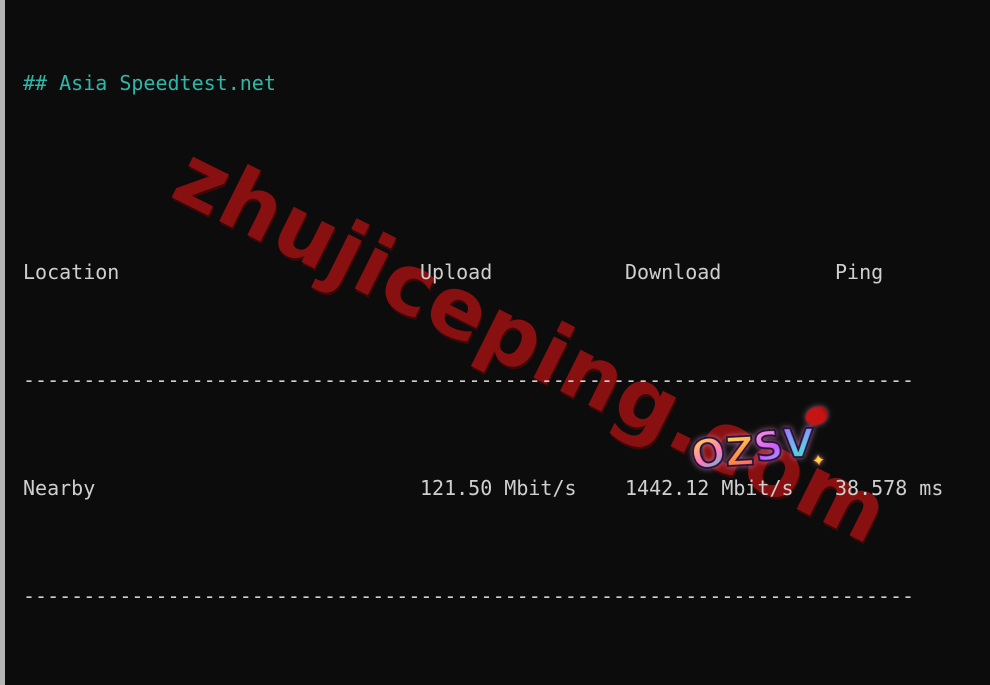 This screenshot has width=990, height=685. Describe the element at coordinates (149, 83) in the screenshot. I see `section-title: ## Asia Speedtest.net` at that location.